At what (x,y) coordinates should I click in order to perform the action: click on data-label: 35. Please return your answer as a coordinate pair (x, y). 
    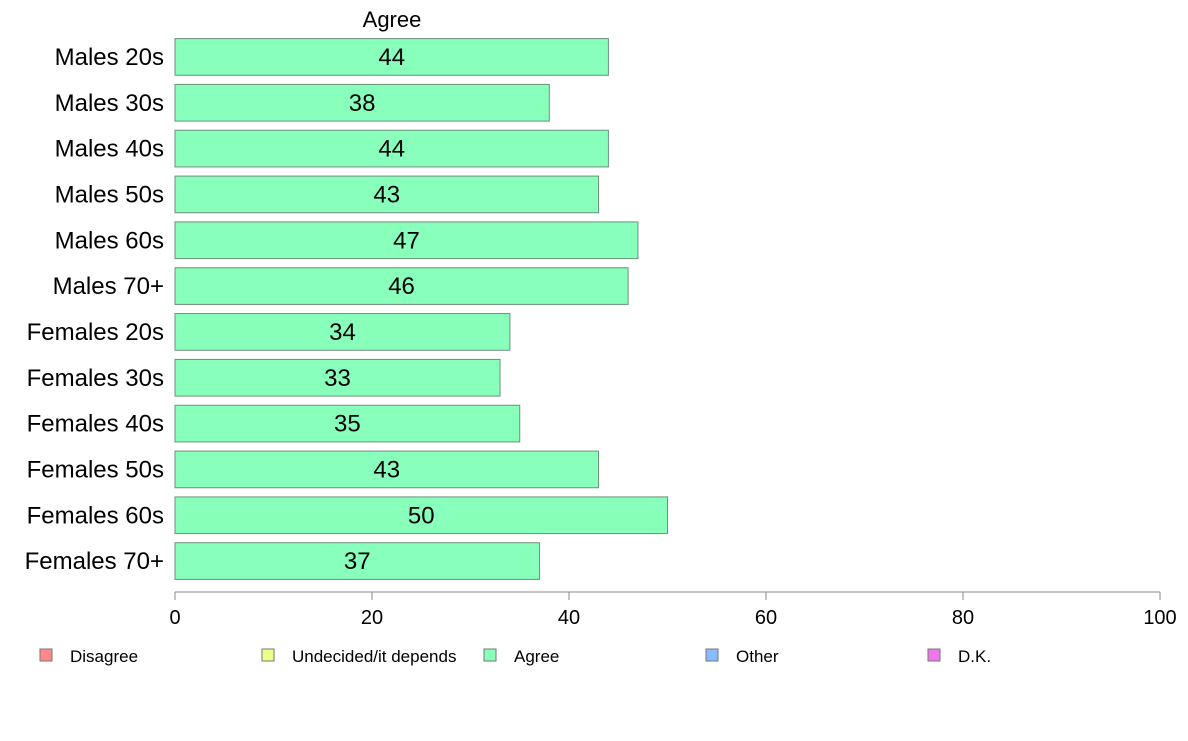
    Looking at the image, I should click on (347, 424).